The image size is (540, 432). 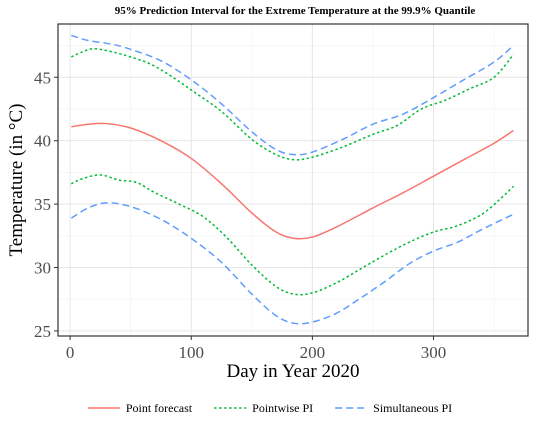 I want to click on y-tick-label: 40, so click(x=42, y=141).